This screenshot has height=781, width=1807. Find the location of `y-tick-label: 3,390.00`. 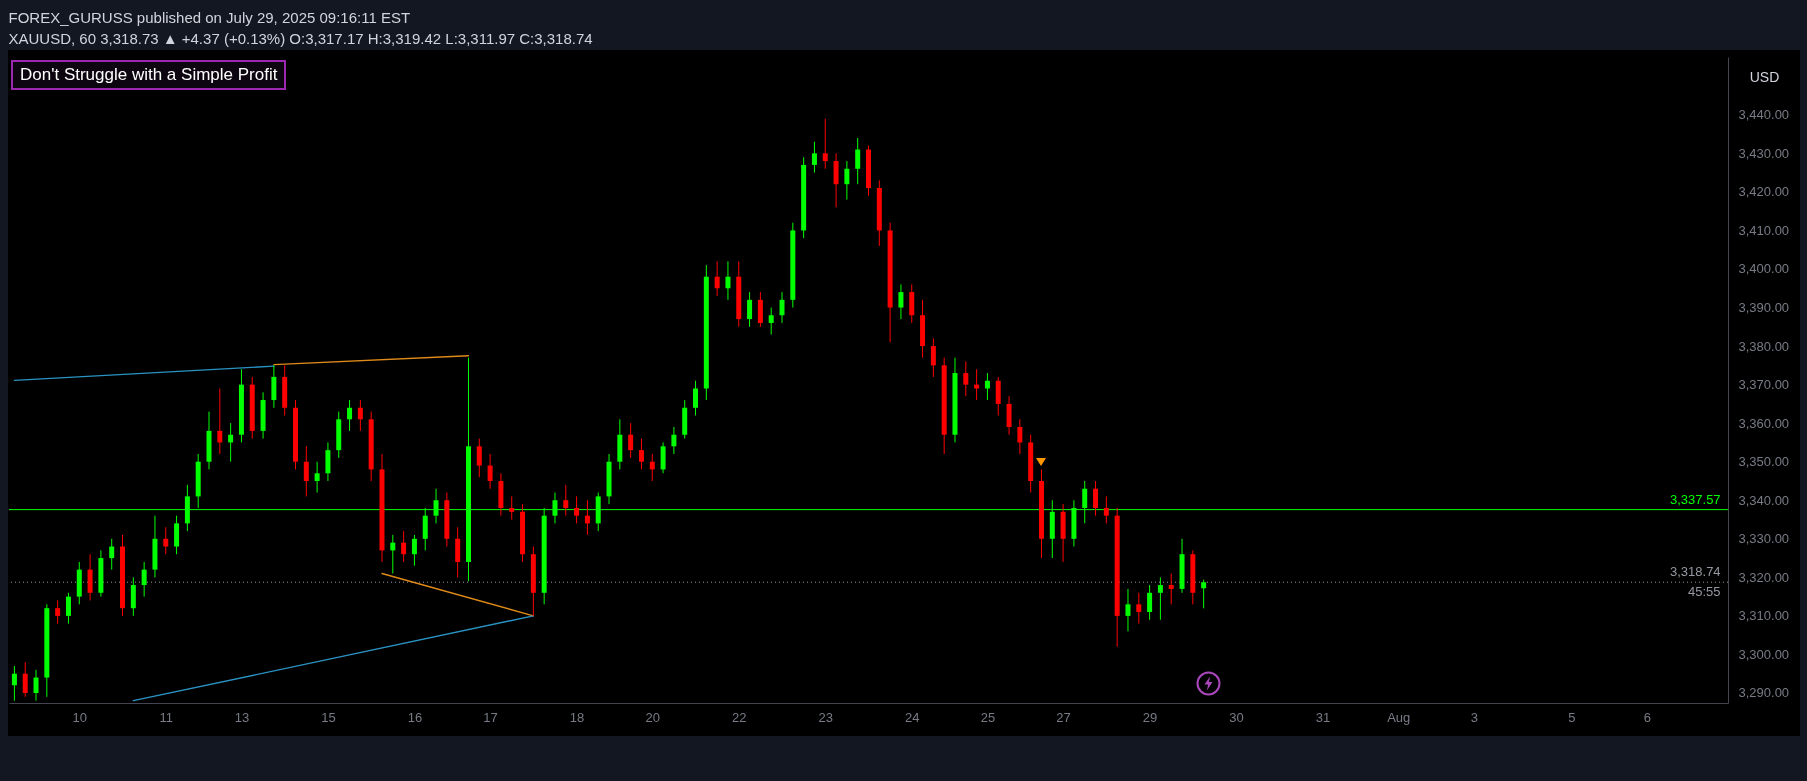

y-tick-label: 3,390.00 is located at coordinates (1764, 308).